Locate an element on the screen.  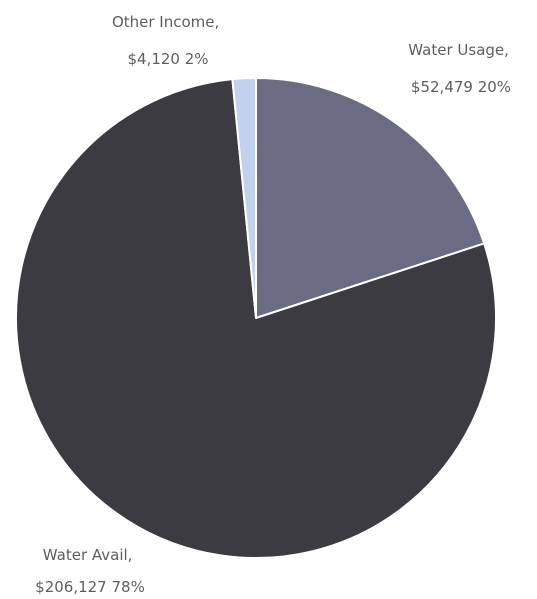
pie-slice-other-income is located at coordinates (244, 197).